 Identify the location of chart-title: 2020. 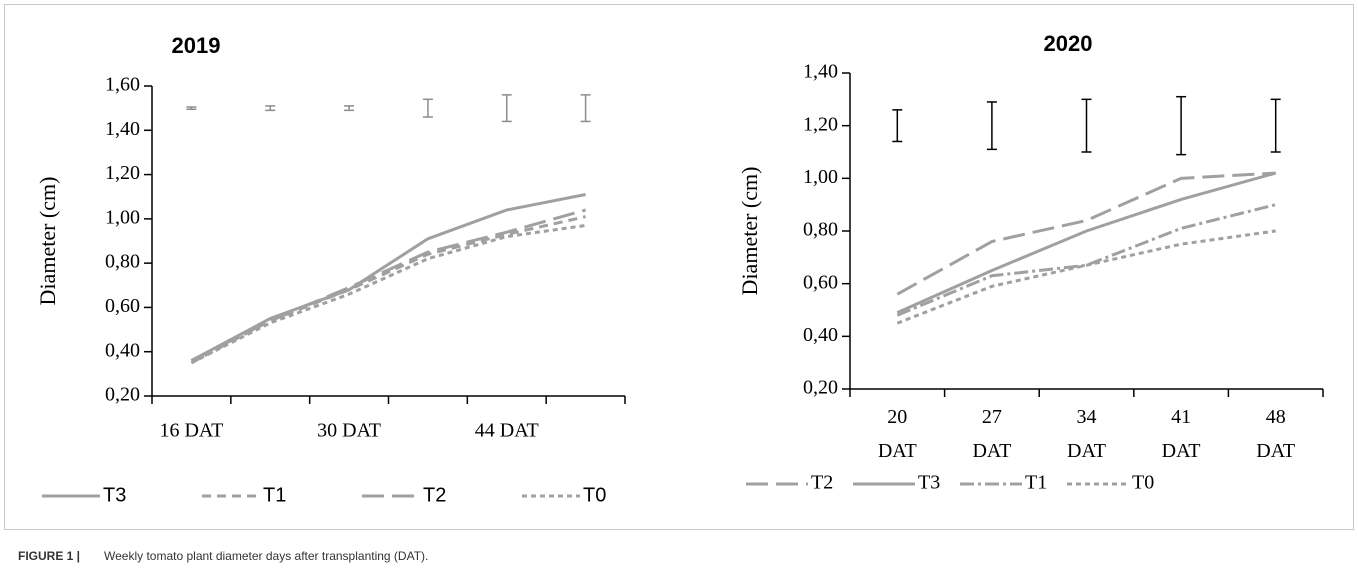
(1068, 43).